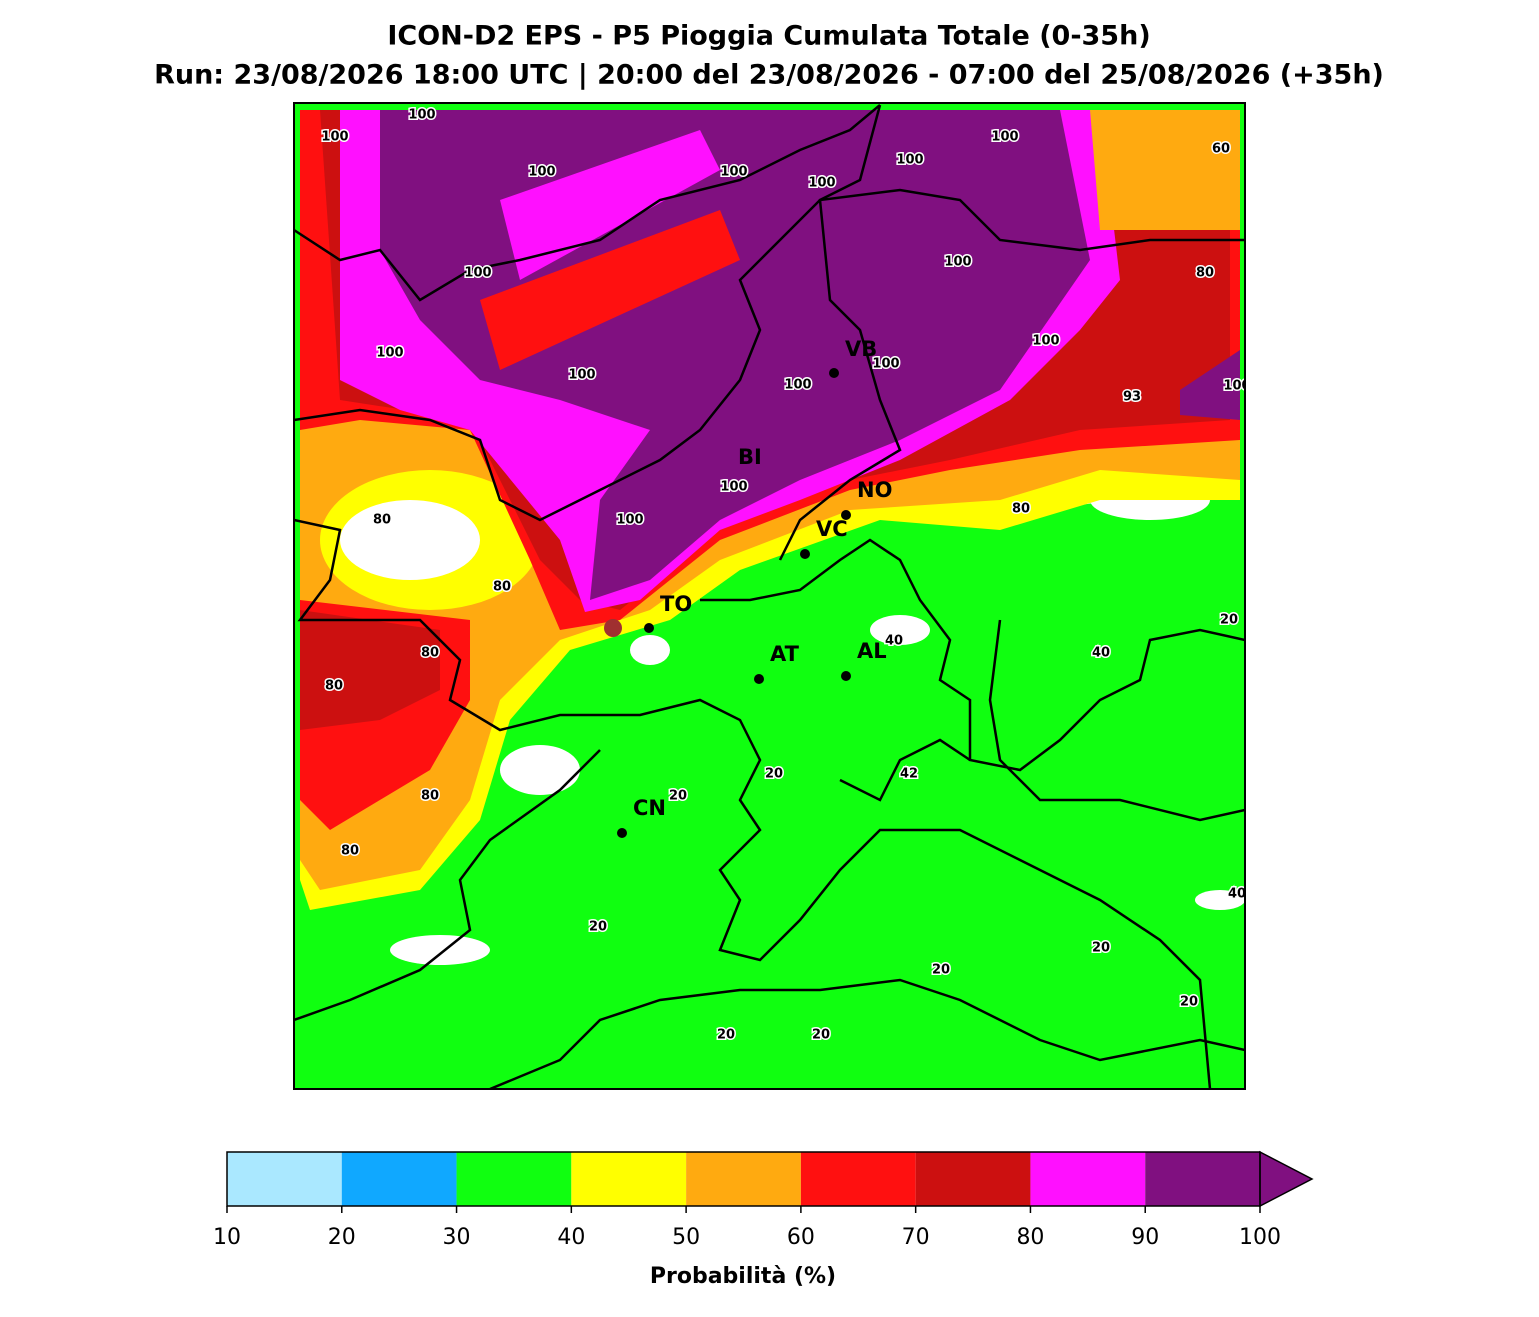  I want to click on colorbar-frame, so click(743, 1179).